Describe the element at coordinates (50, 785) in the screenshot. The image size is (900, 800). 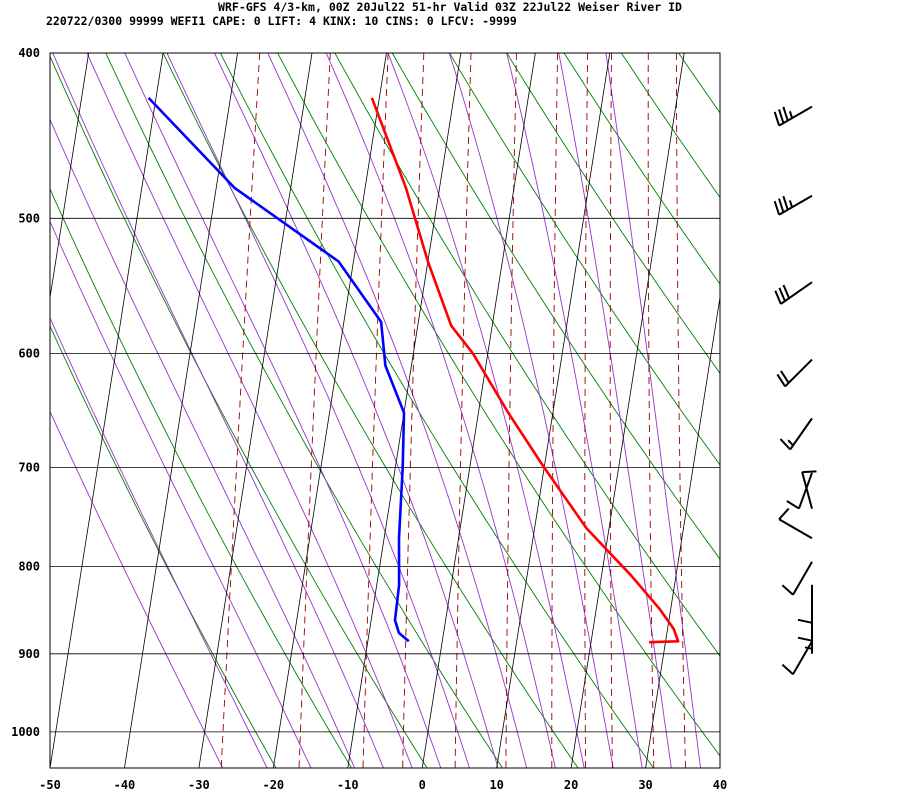
I see `x-tick-label: -50` at that location.